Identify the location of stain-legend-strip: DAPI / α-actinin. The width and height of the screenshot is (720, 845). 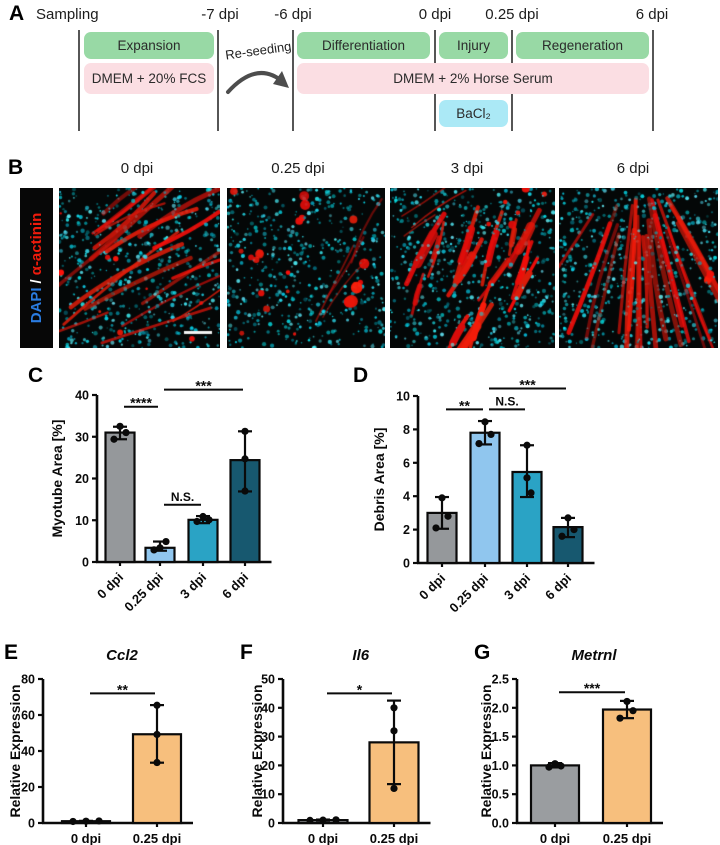
(36, 268).